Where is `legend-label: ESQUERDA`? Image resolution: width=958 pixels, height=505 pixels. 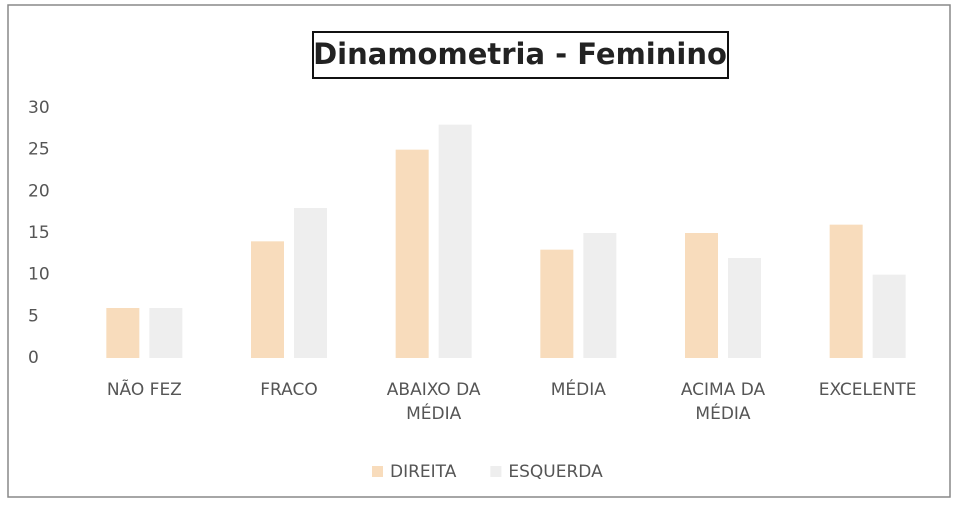 legend-label: ESQUERDA is located at coordinates (555, 472).